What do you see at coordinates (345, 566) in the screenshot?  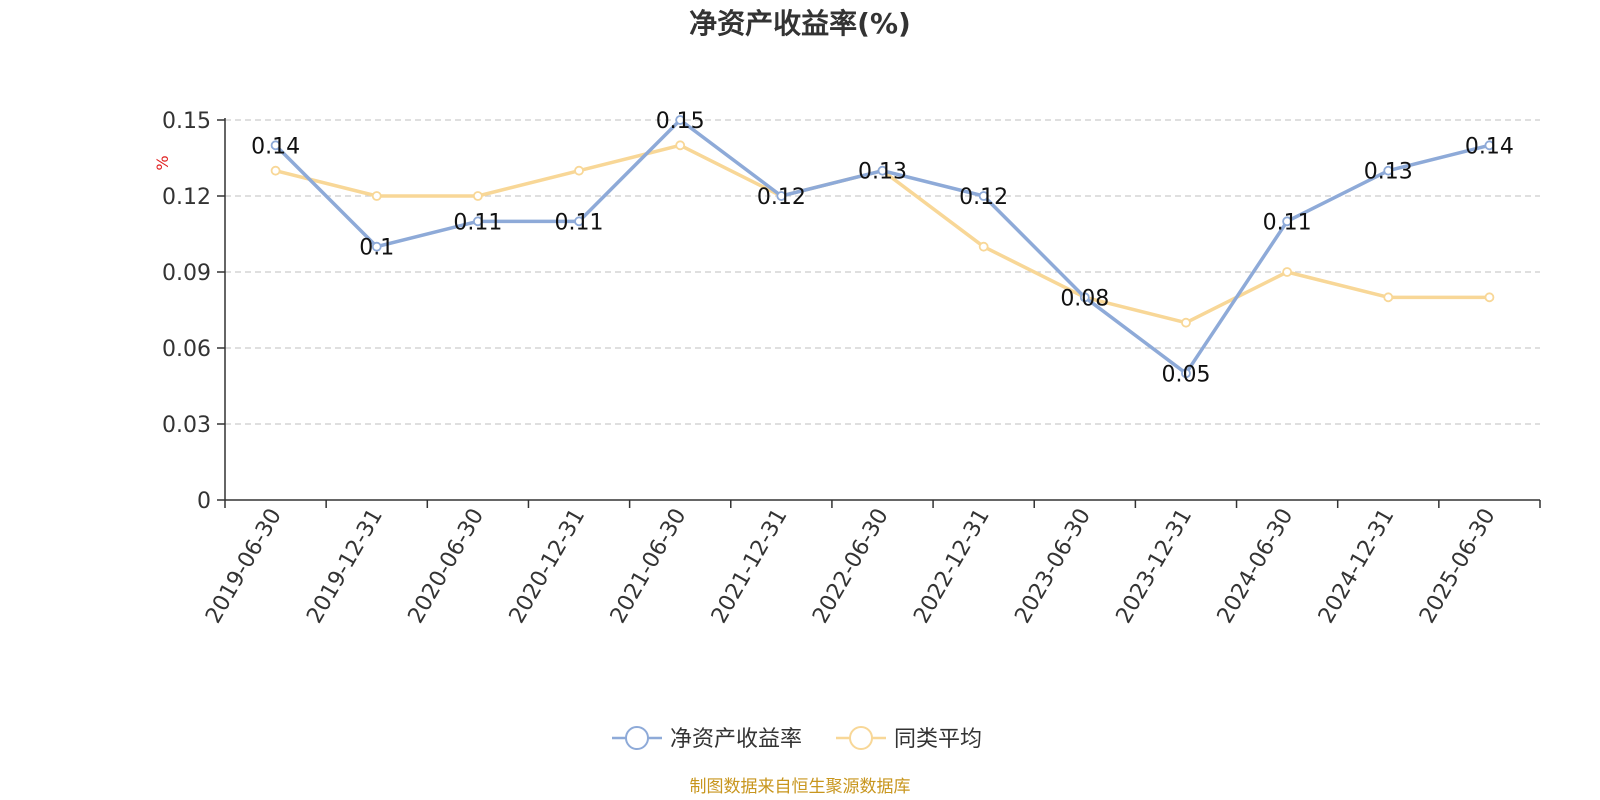 I see `x-tick-label: 2019-12-31` at bounding box center [345, 566].